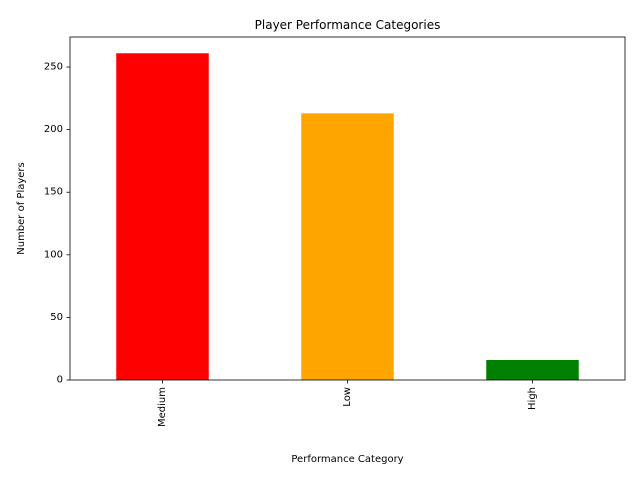  I want to click on x-tick-label: Low, so click(347, 397).